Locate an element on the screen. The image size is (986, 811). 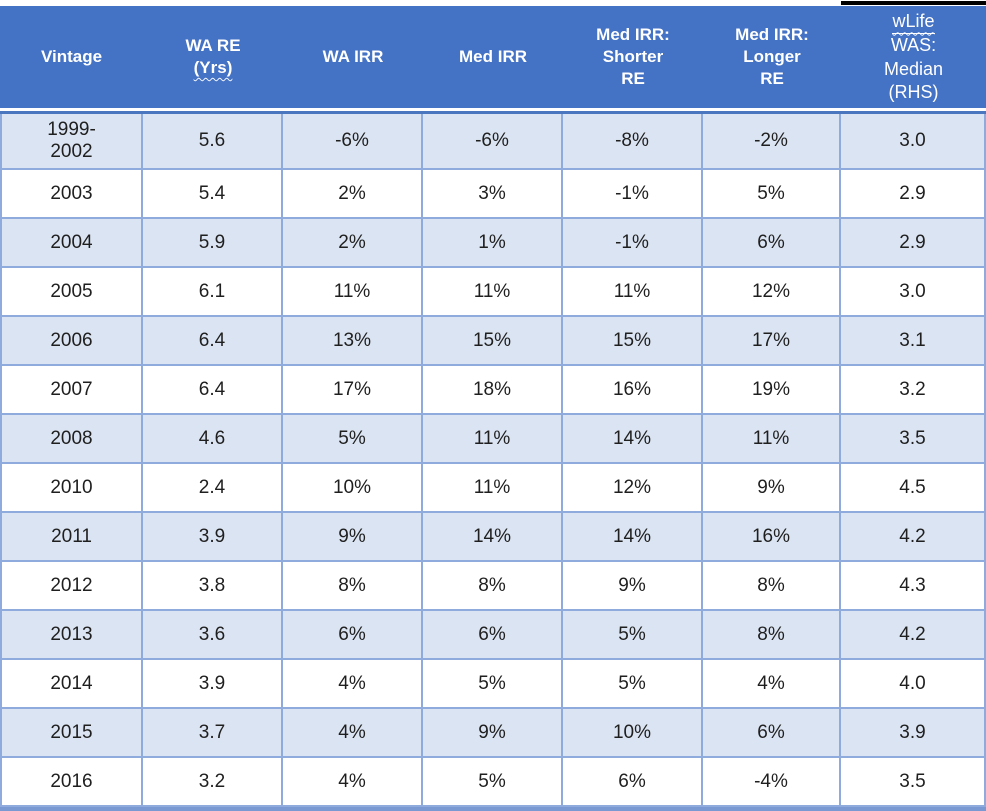
header-label: wLife is located at coordinates (913, 22).